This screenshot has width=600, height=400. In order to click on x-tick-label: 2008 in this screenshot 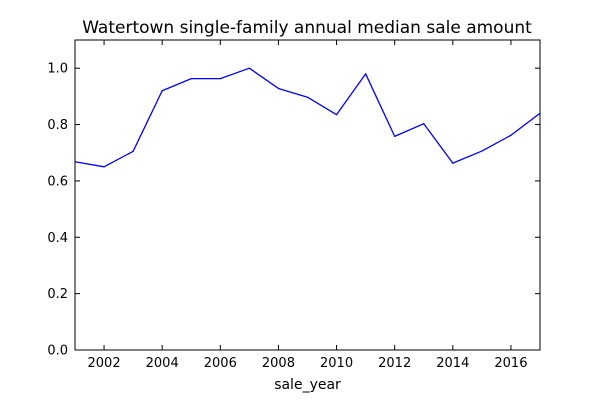, I will do `click(278, 363)`.